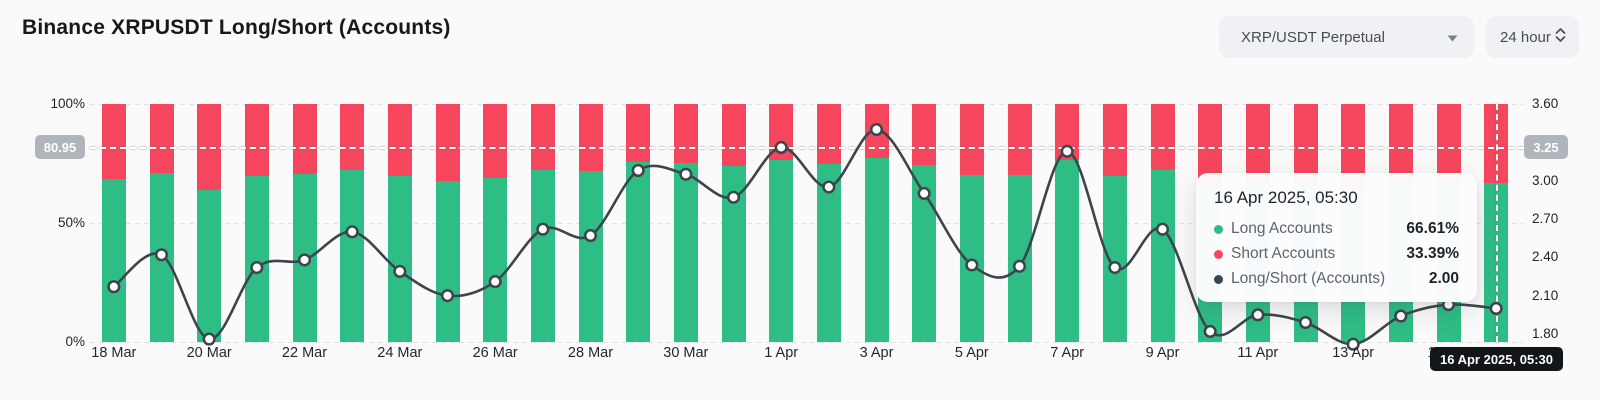  Describe the element at coordinates (1346, 37) in the screenshot. I see `pair-select: XRP/USDT Perpetual` at that location.